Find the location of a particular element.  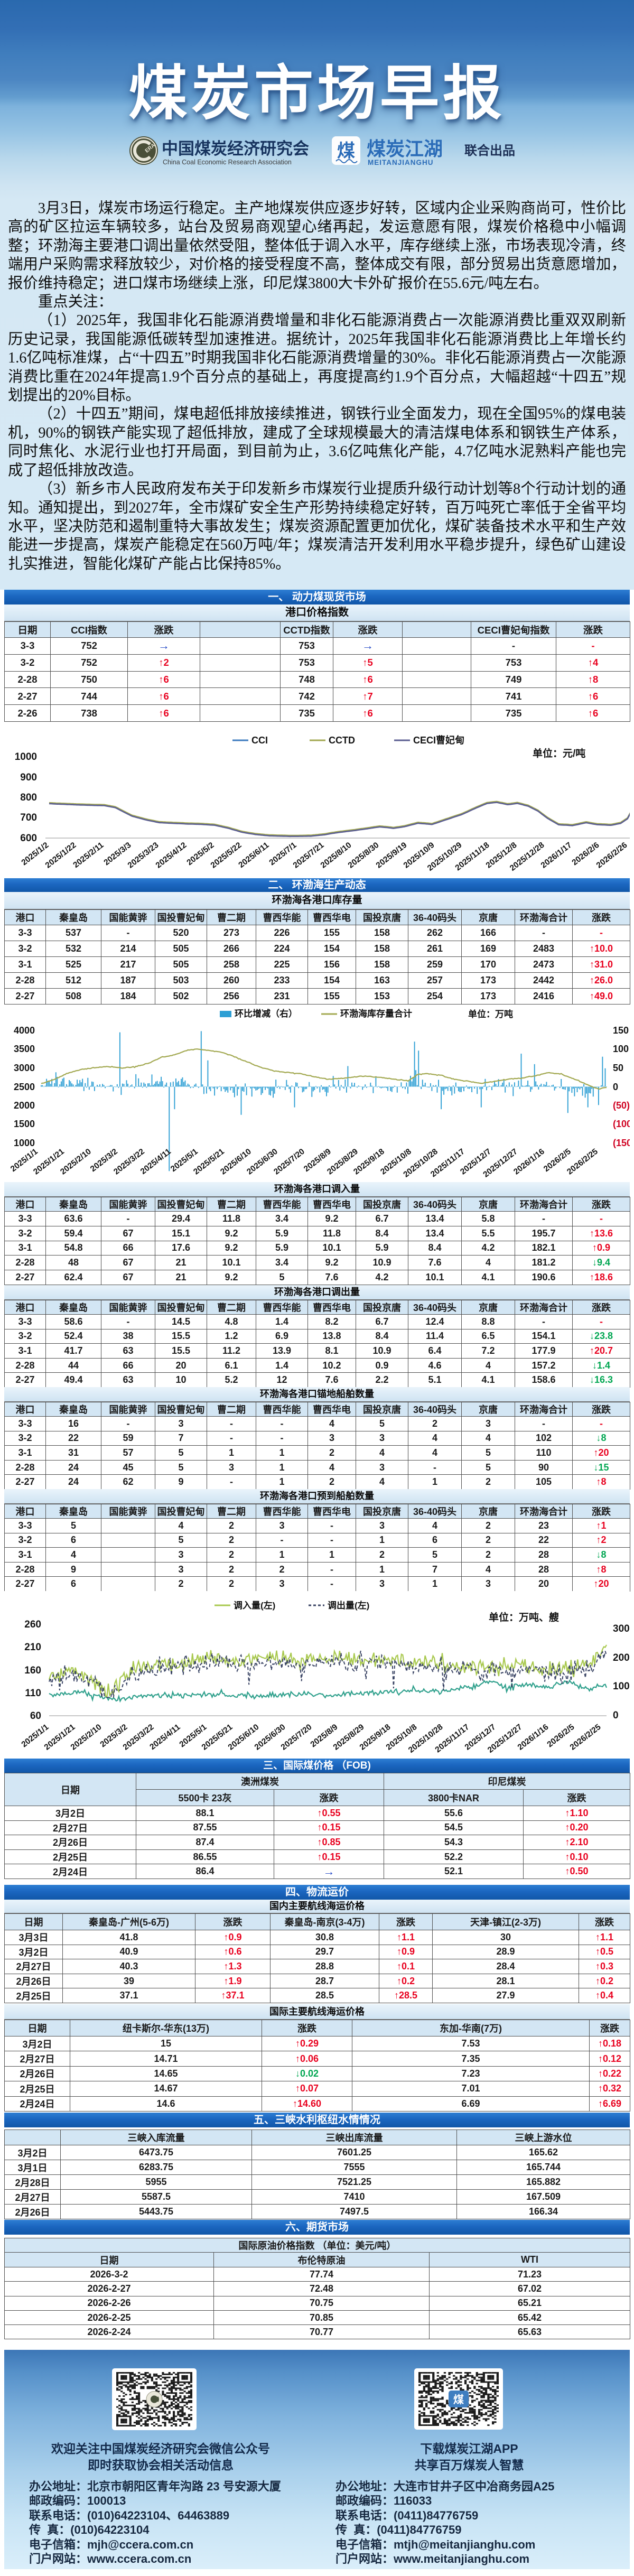

svg-text: 110 is located at coordinates (33, 1694).